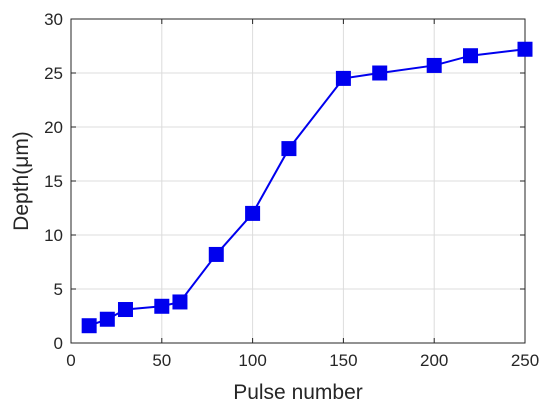 This screenshot has height=411, width=550. What do you see at coordinates (298, 392) in the screenshot?
I see `x-axis-label: Pulse number` at bounding box center [298, 392].